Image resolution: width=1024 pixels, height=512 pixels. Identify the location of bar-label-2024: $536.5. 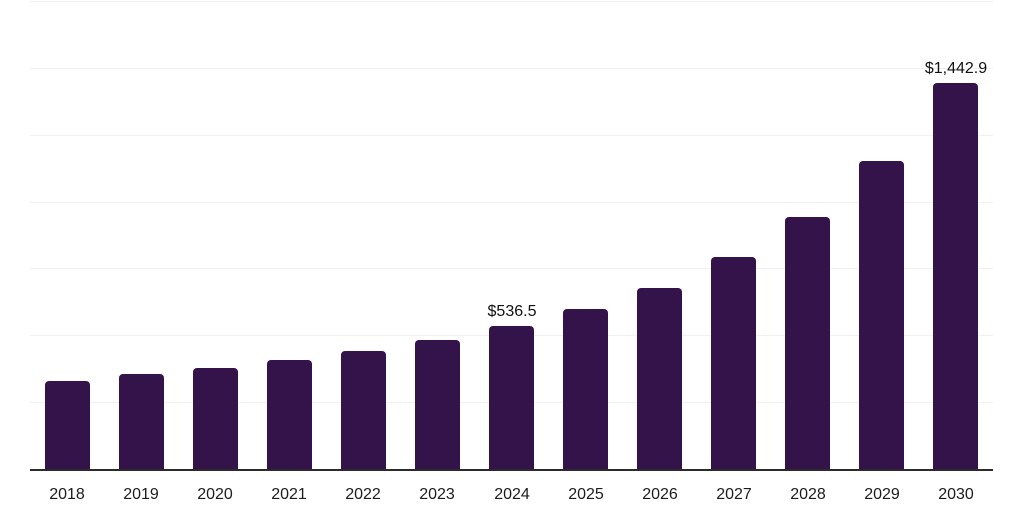
(512, 311).